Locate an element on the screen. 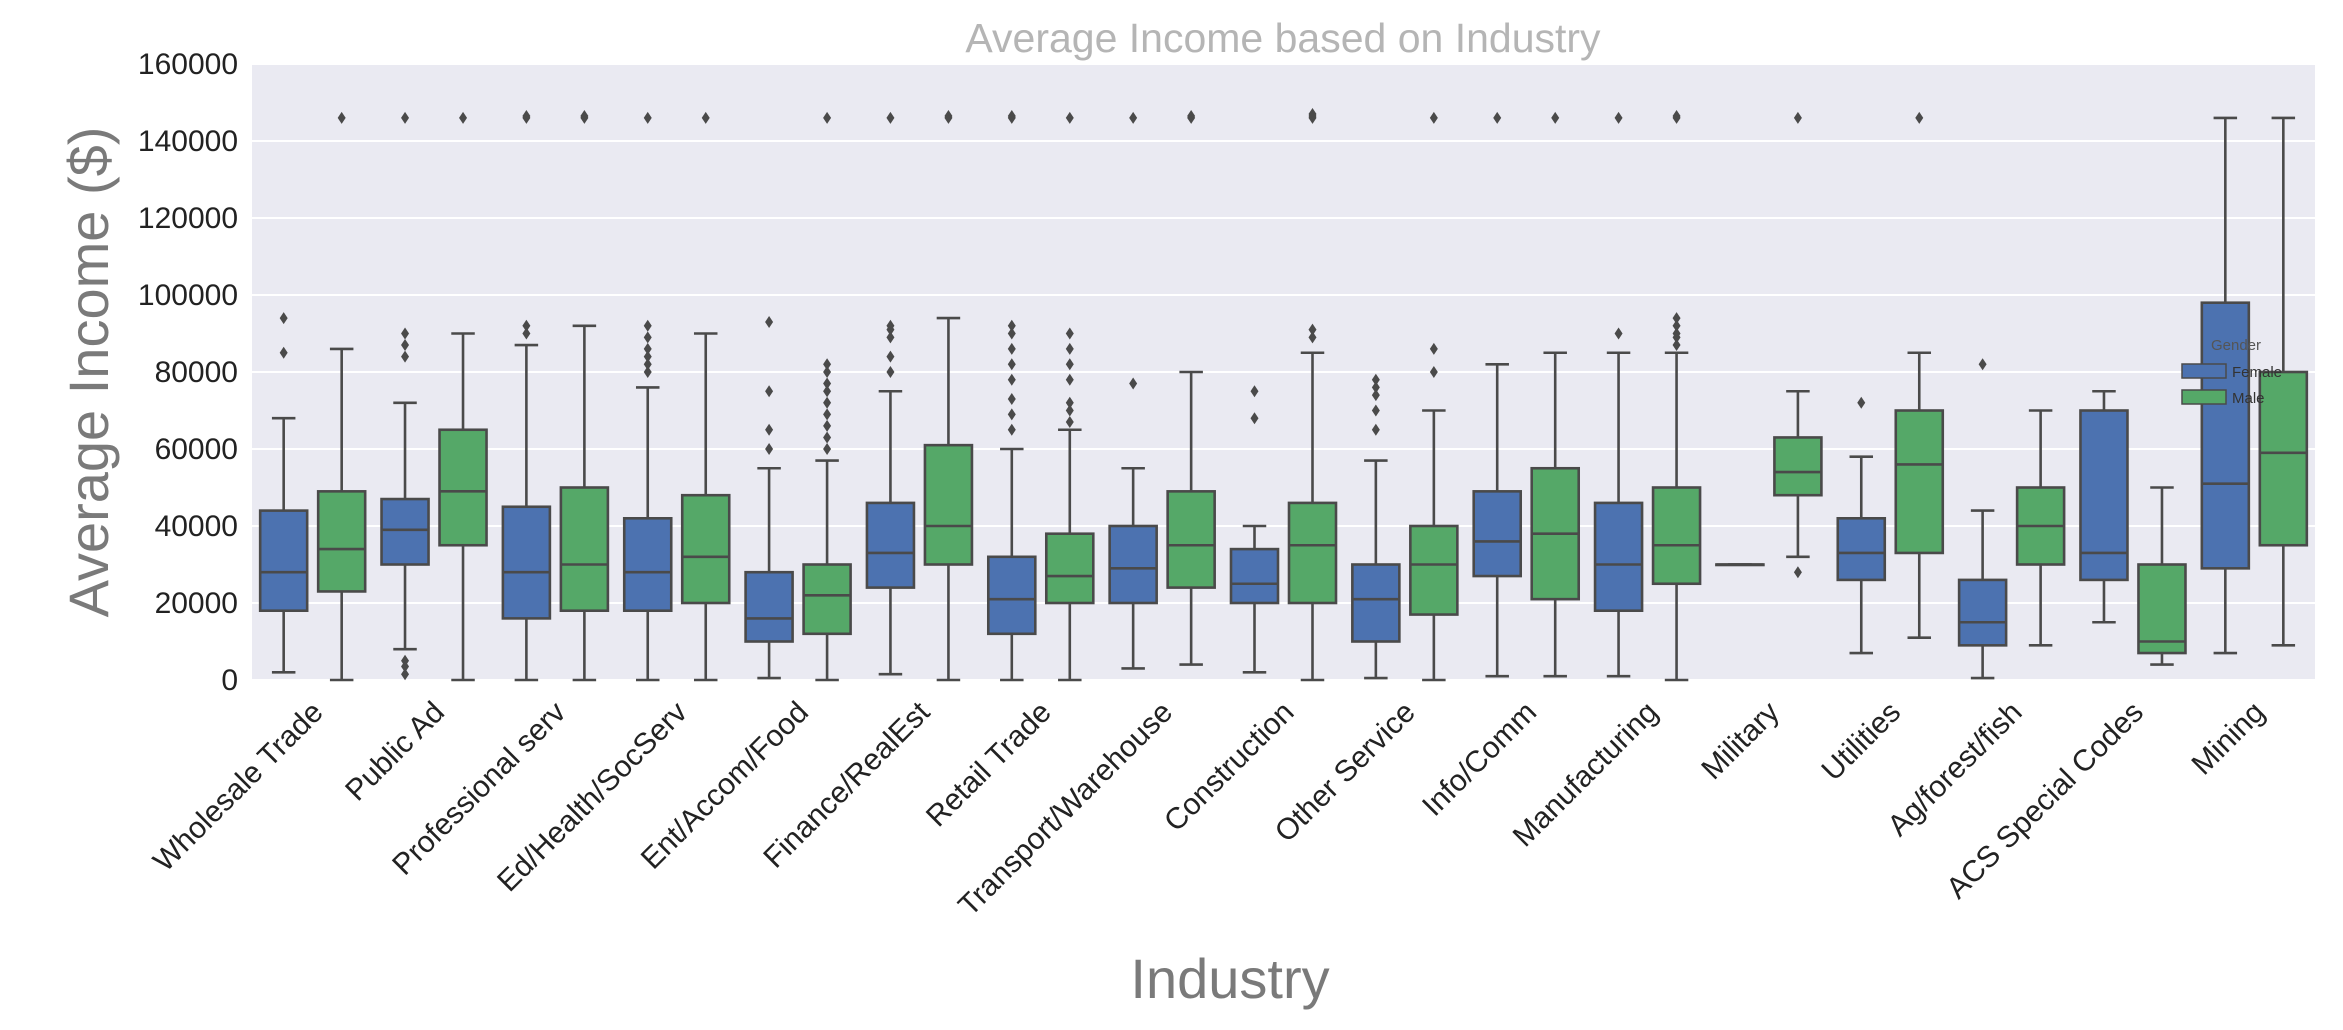  box-female-9-iqr is located at coordinates (1376, 603).